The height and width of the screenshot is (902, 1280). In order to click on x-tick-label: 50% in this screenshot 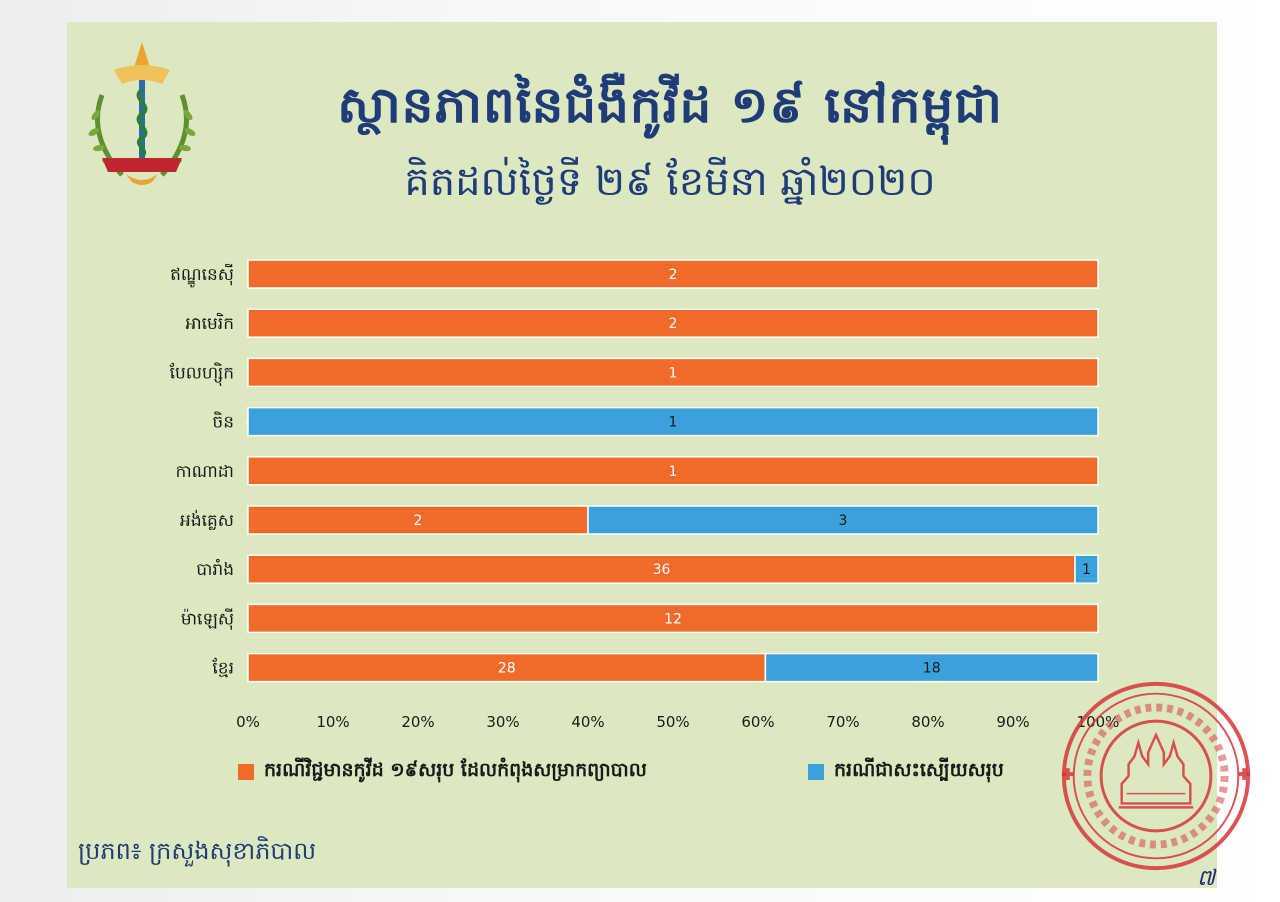, I will do `click(672, 722)`.